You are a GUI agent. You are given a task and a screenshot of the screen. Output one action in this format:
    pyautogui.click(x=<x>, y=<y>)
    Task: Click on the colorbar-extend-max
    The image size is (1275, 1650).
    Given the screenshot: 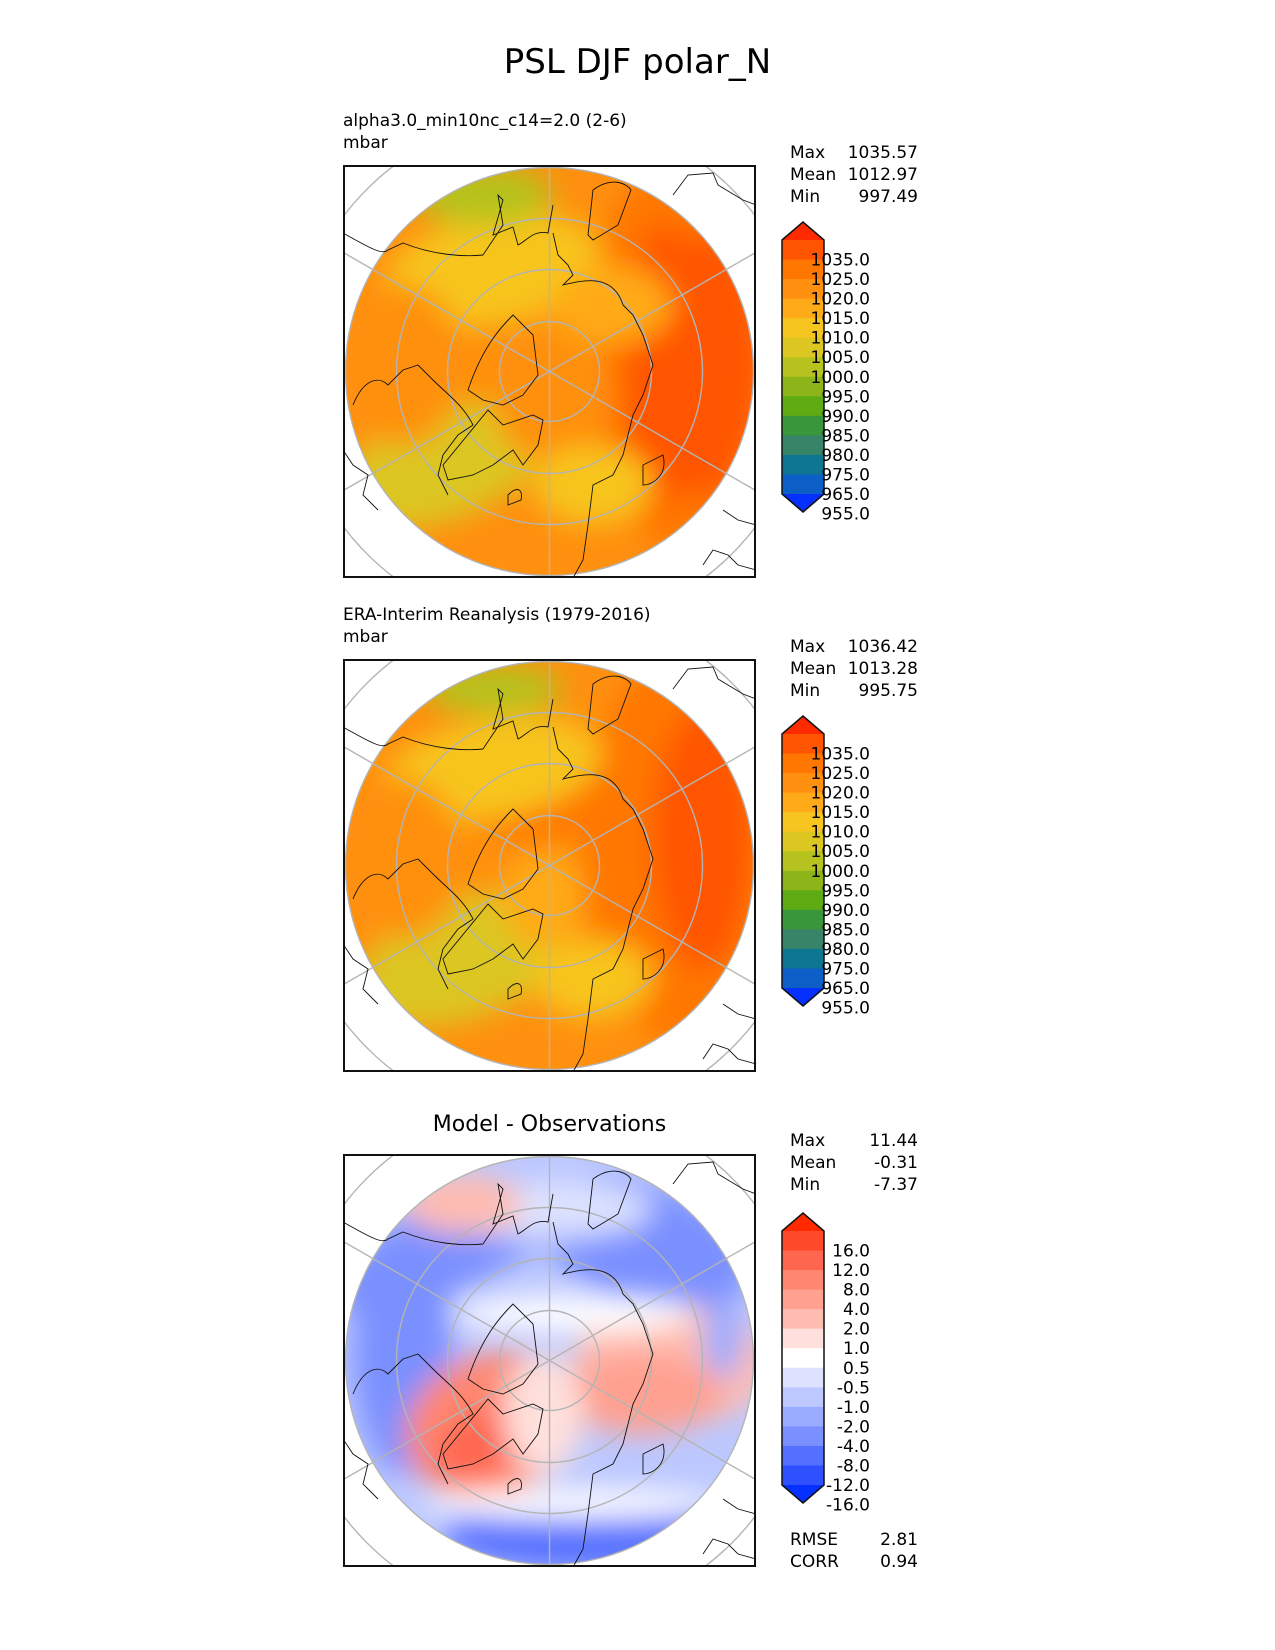 What is the action you would take?
    pyautogui.click(x=803, y=231)
    